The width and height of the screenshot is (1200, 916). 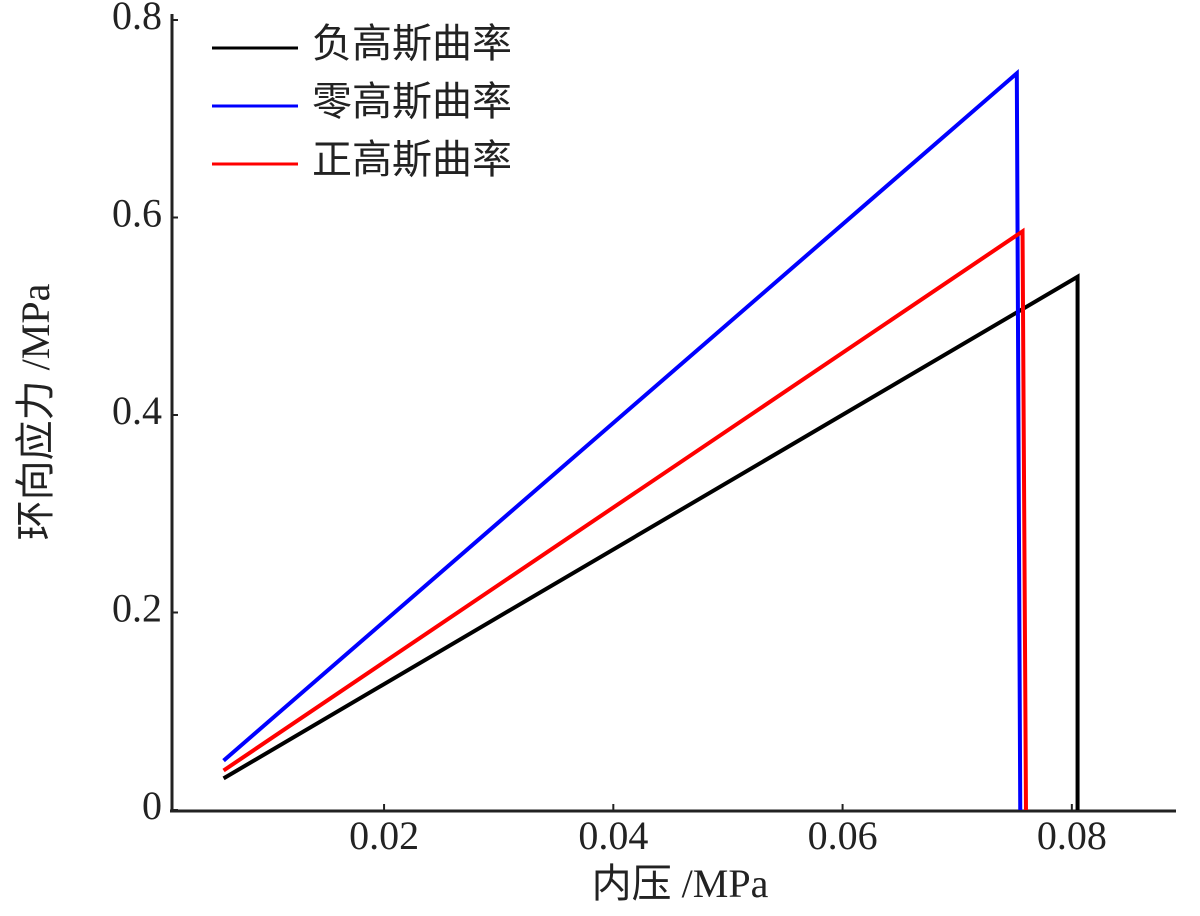 What do you see at coordinates (137, 608) in the screenshot?
I see `y-tick-label: 0.2` at bounding box center [137, 608].